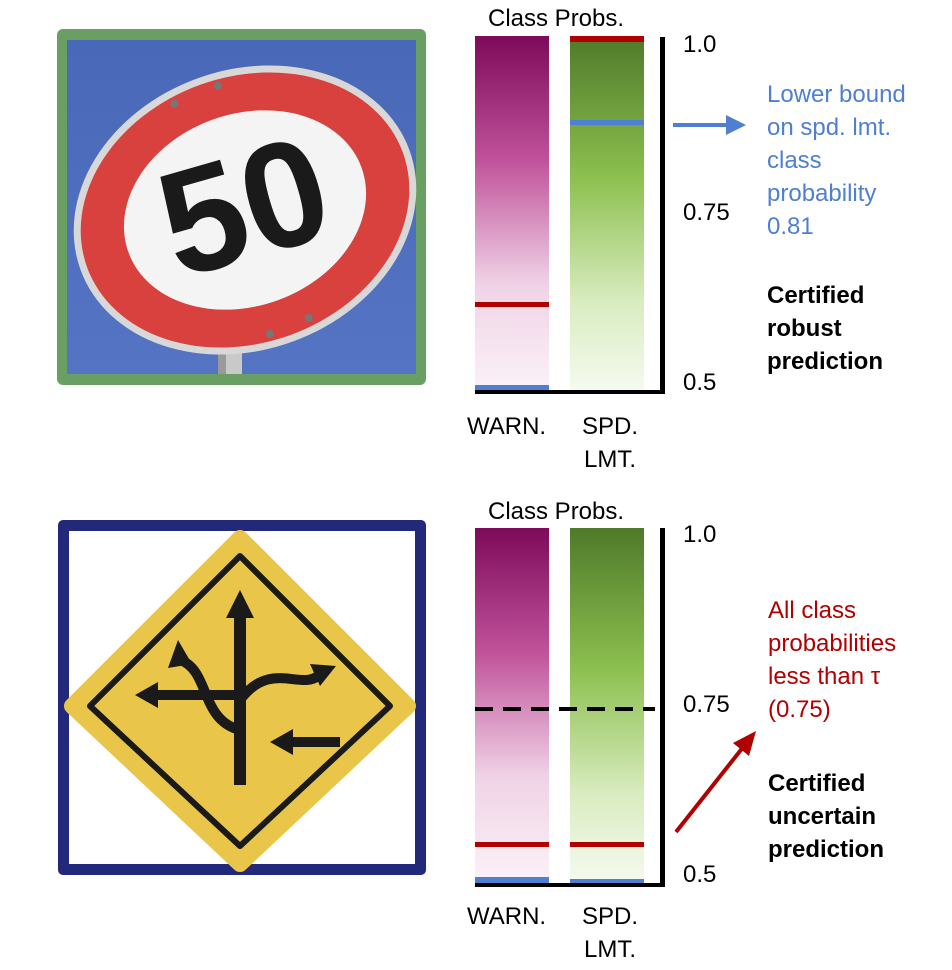 Image resolution: width=952 pixels, height=970 pixels. I want to click on multiple-curves-warning-sign-icon, so click(240, 701).